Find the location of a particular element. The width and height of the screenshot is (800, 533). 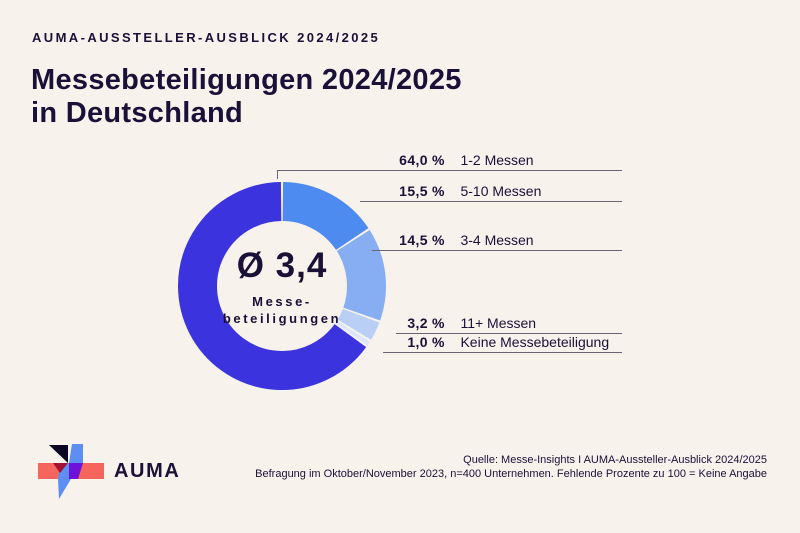

segment-row: 64,0% 1-2 Messen is located at coordinates (466, 160).